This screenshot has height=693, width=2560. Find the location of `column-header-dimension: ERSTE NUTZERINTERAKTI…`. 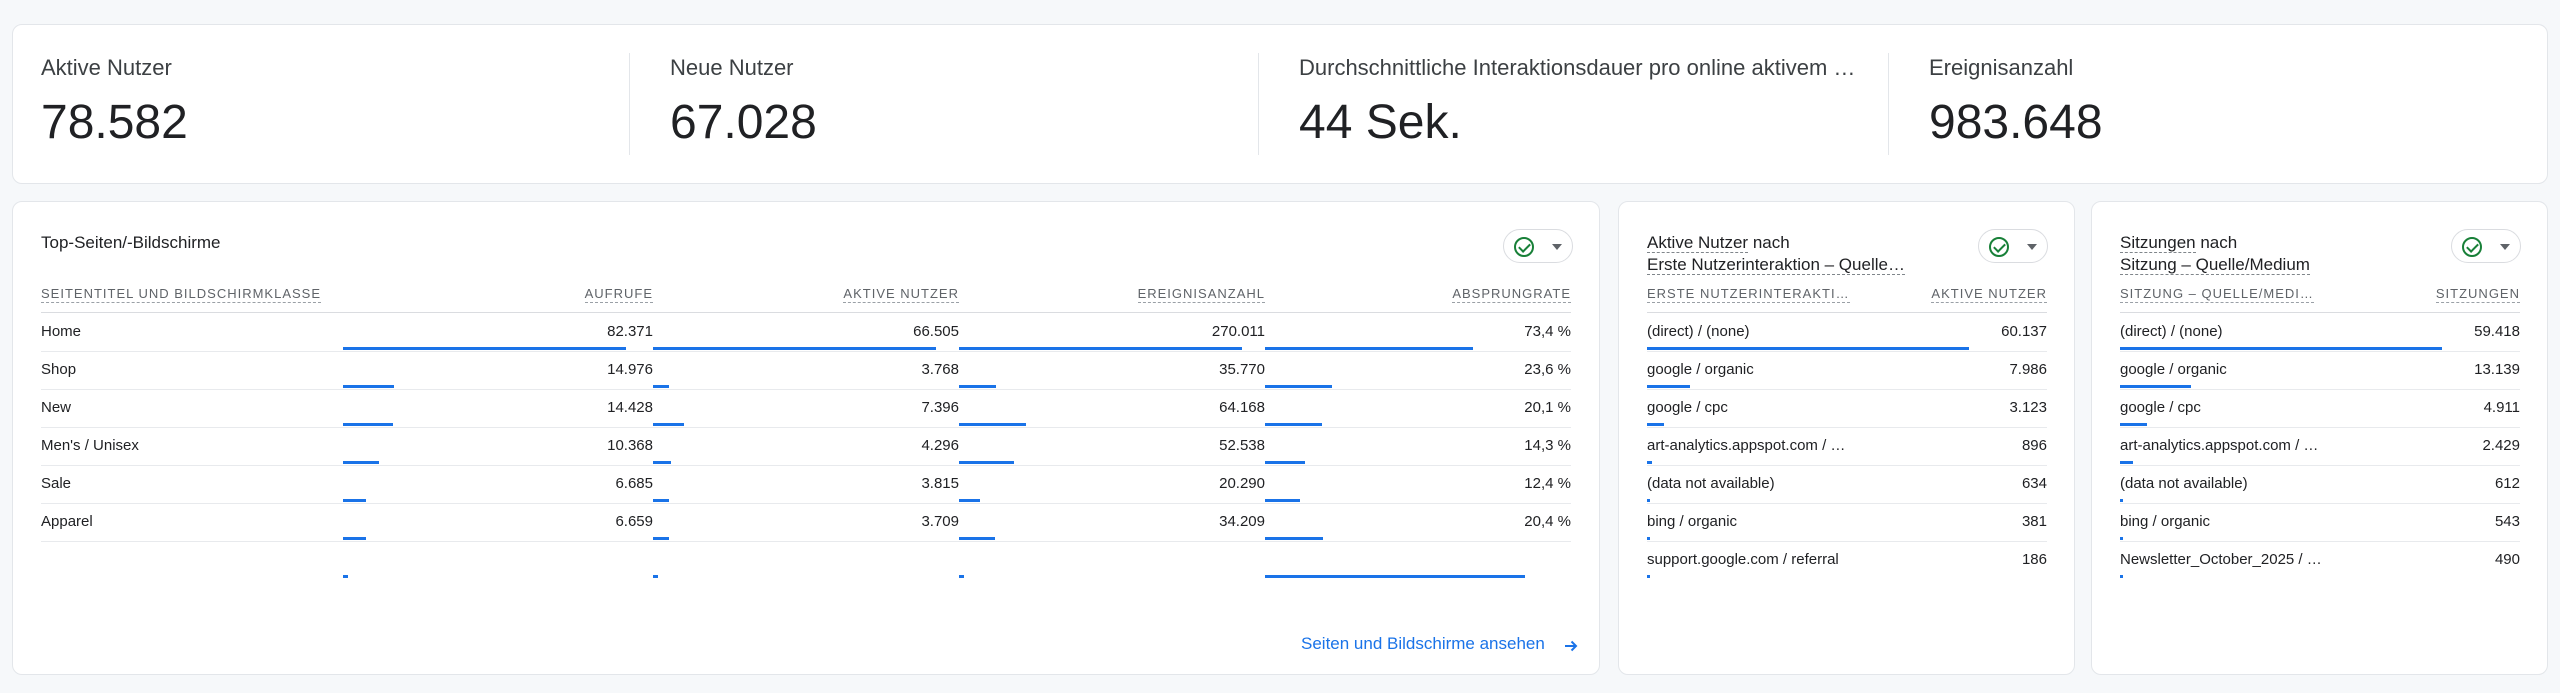

column-header-dimension: ERSTE NUTZERINTERAKTI… is located at coordinates (1748, 294).